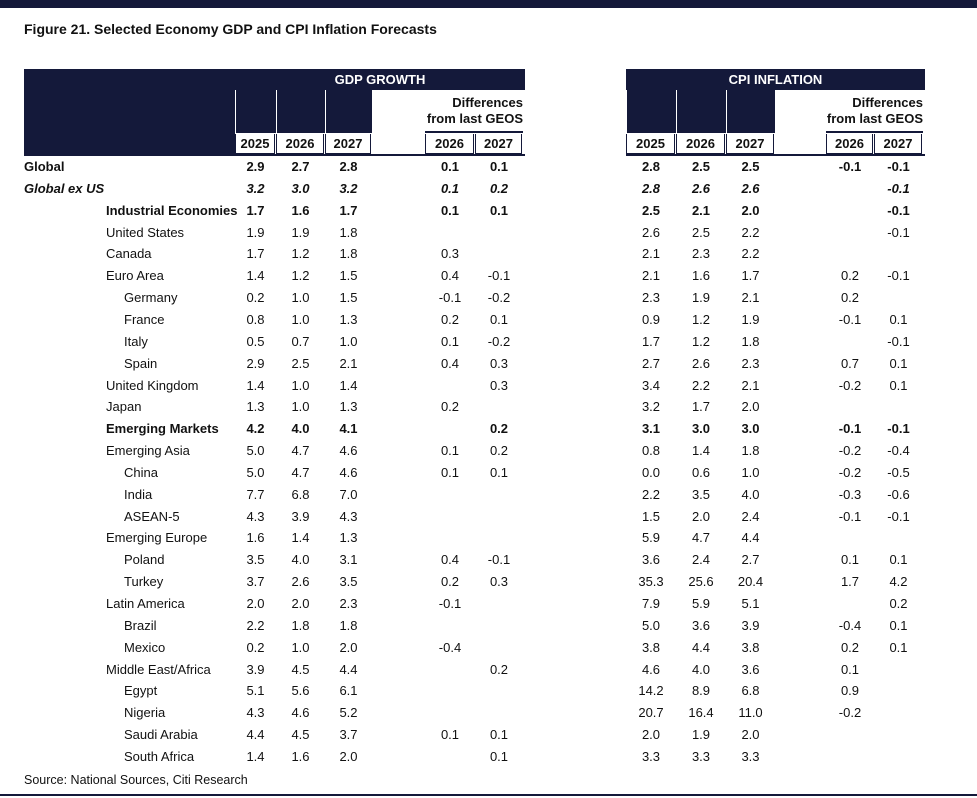  Describe the element at coordinates (488, 795) in the screenshot. I see `bottom-rule` at that location.